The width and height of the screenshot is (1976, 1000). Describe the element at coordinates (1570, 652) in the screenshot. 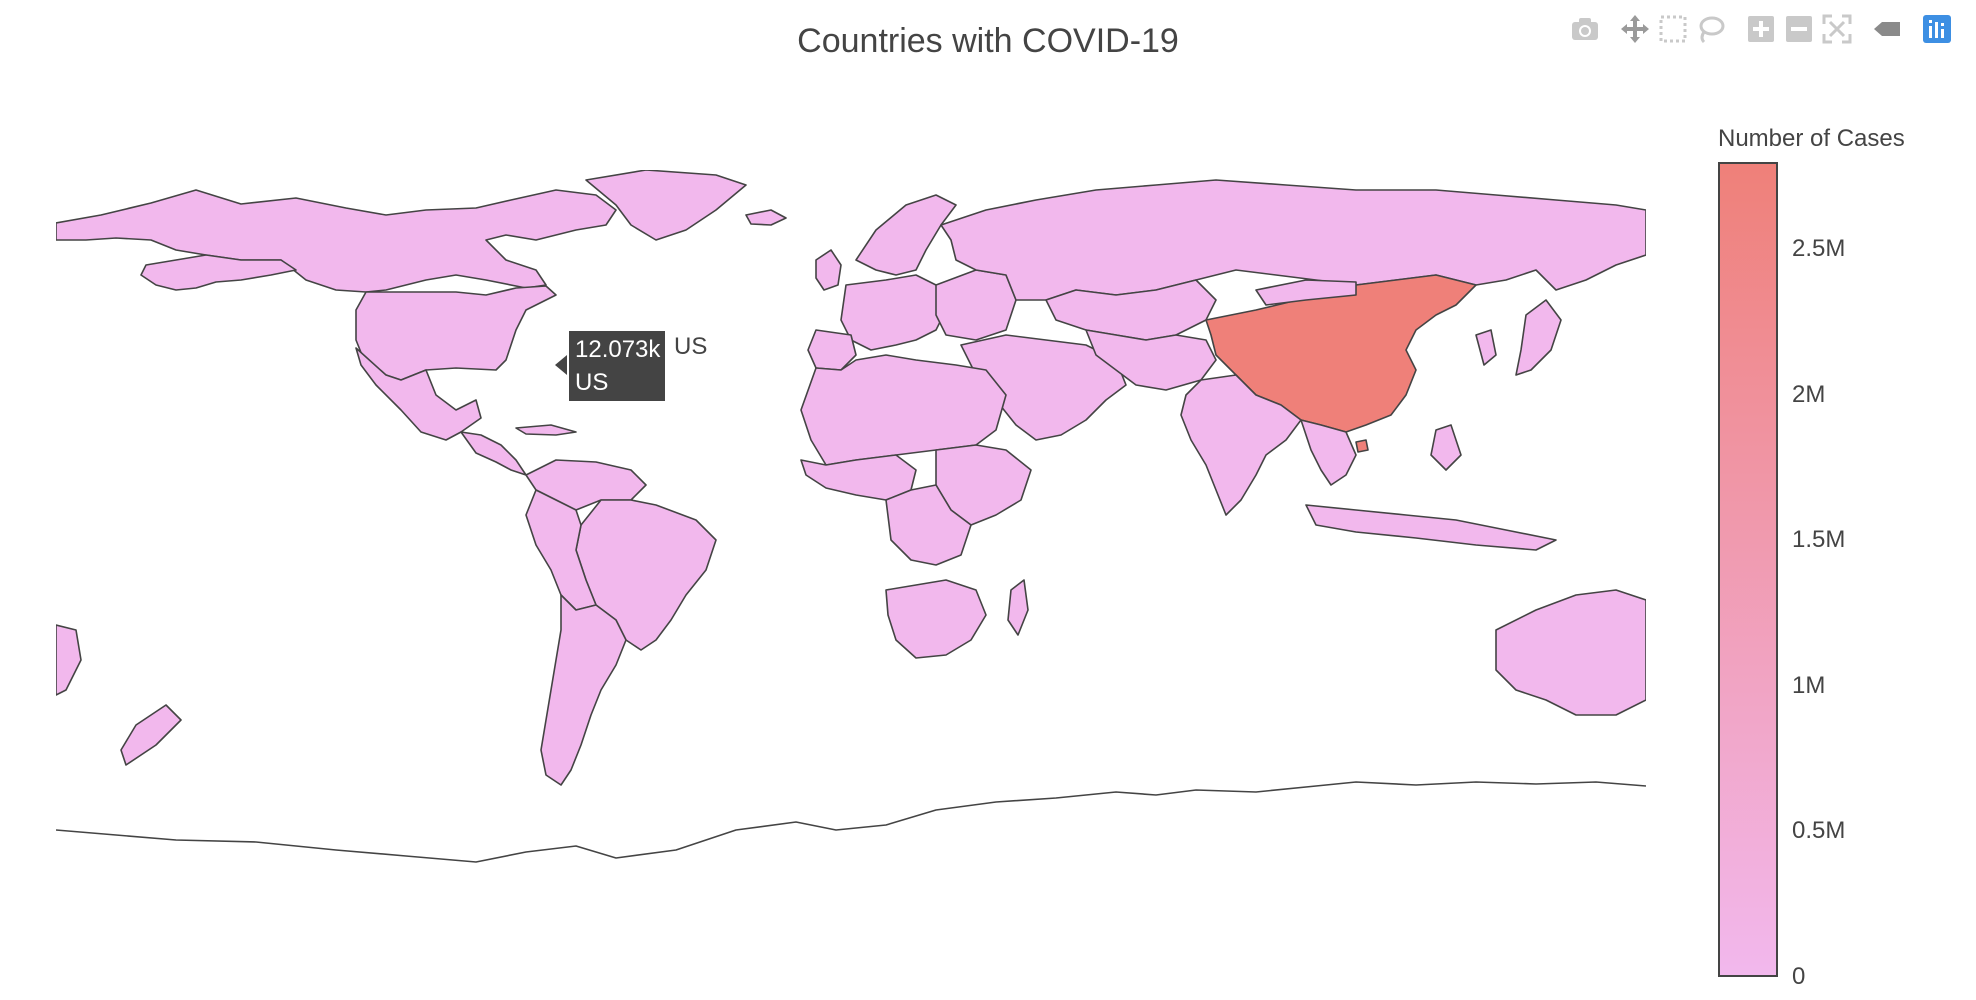

I see `country-australia` at that location.